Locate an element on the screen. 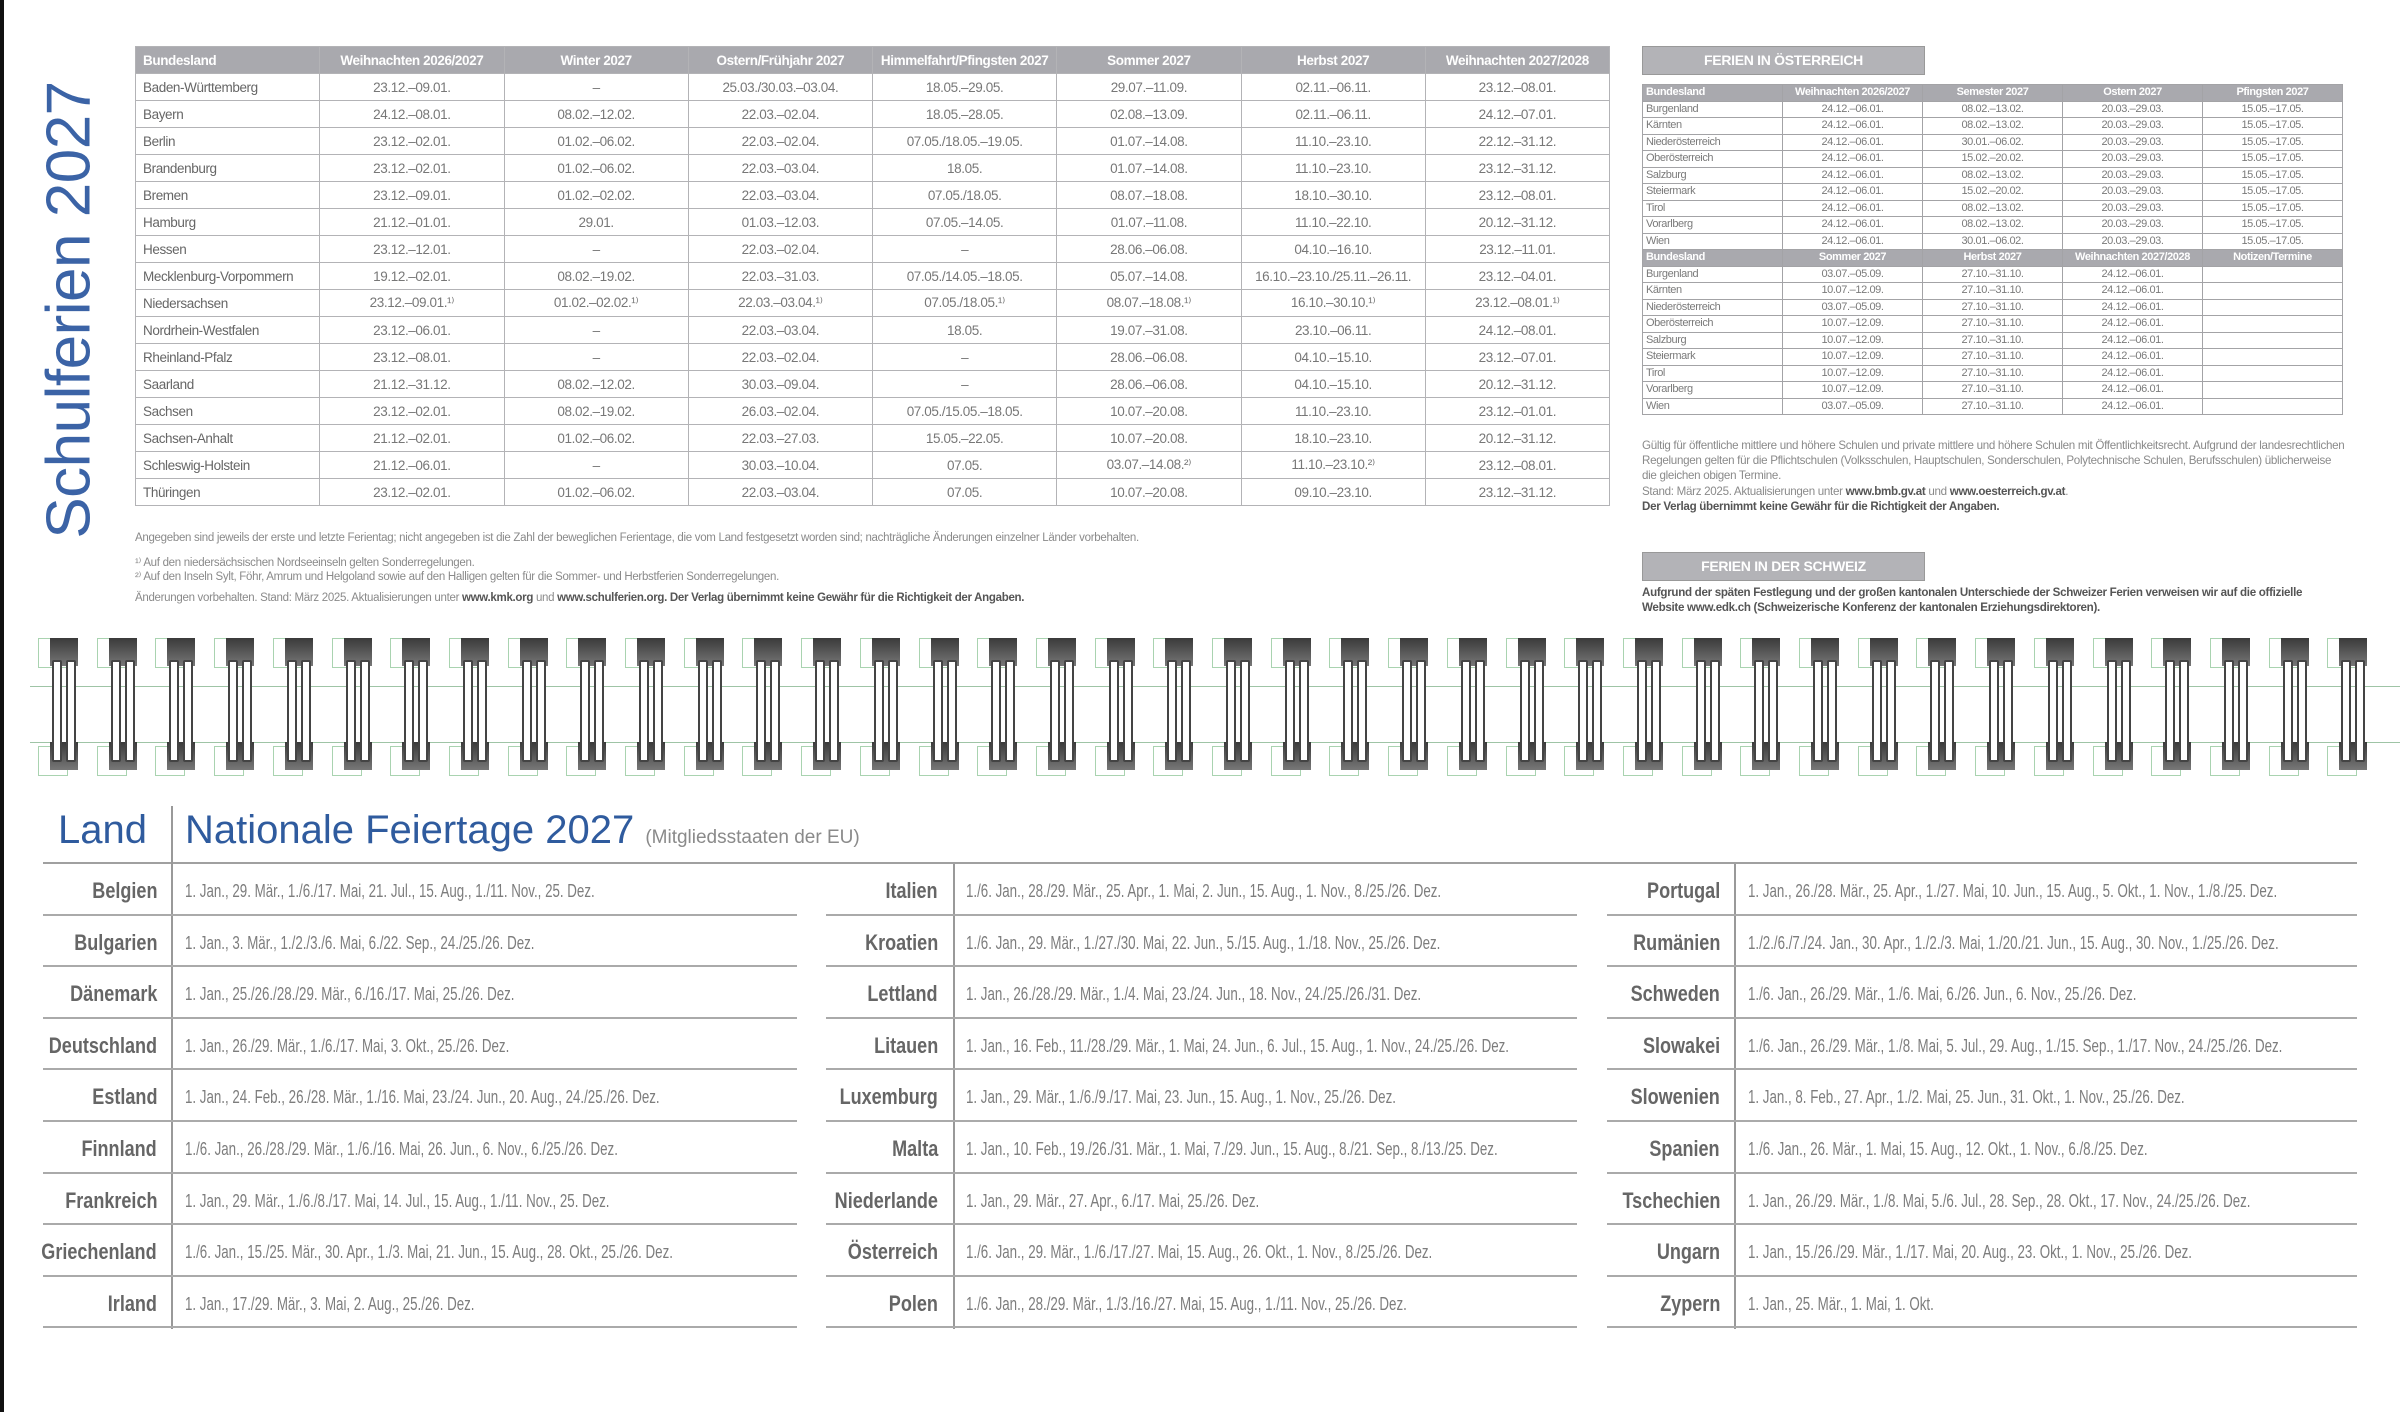 This screenshot has width=2400, height=1412. table-cell: 18.05. is located at coordinates (964, 168).